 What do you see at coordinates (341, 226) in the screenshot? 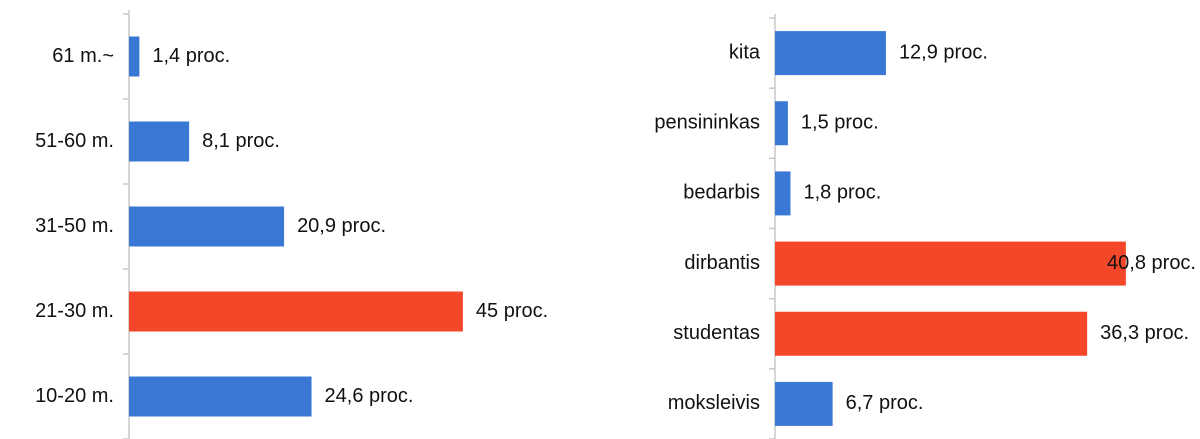
I see `value-label: 20,9 proc.` at bounding box center [341, 226].